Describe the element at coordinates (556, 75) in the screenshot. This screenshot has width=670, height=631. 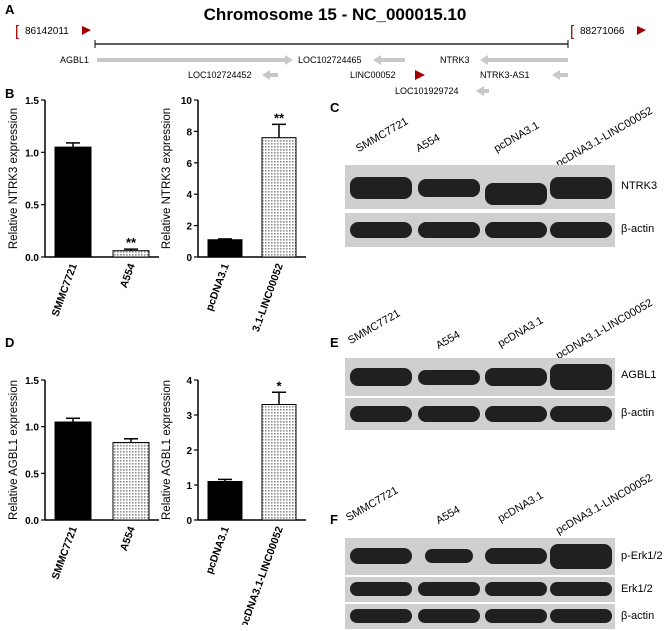
I see `gene-arrow-ntrk3-as1-icon` at that location.